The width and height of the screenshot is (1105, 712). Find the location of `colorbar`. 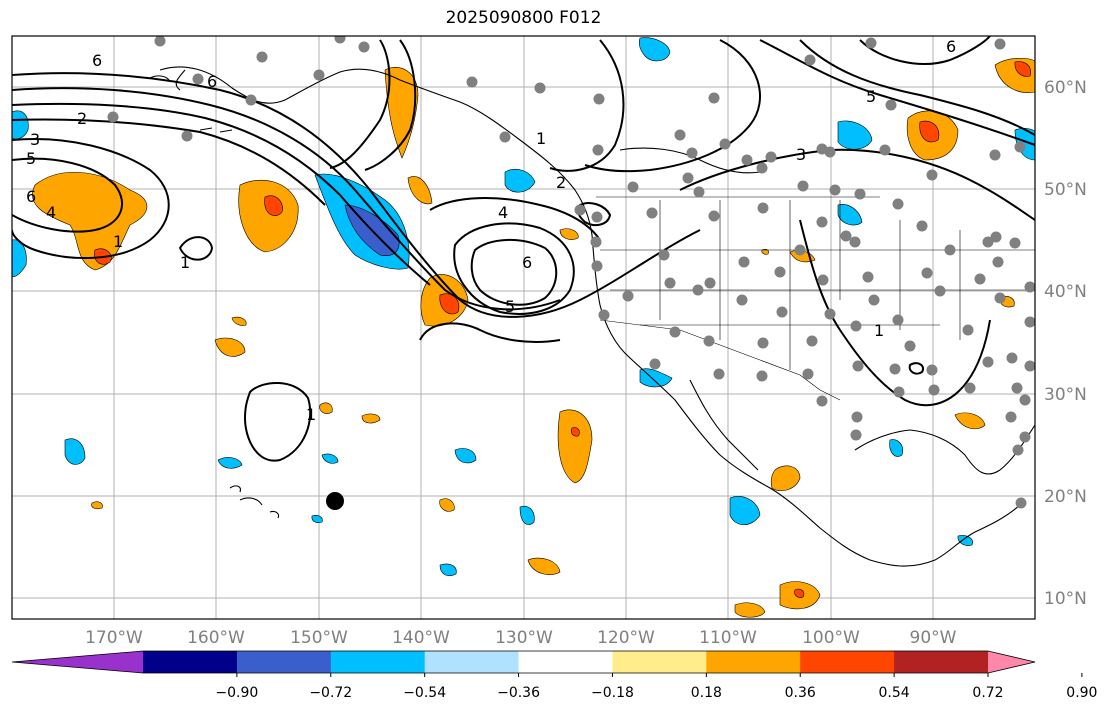

colorbar is located at coordinates (523, 662).